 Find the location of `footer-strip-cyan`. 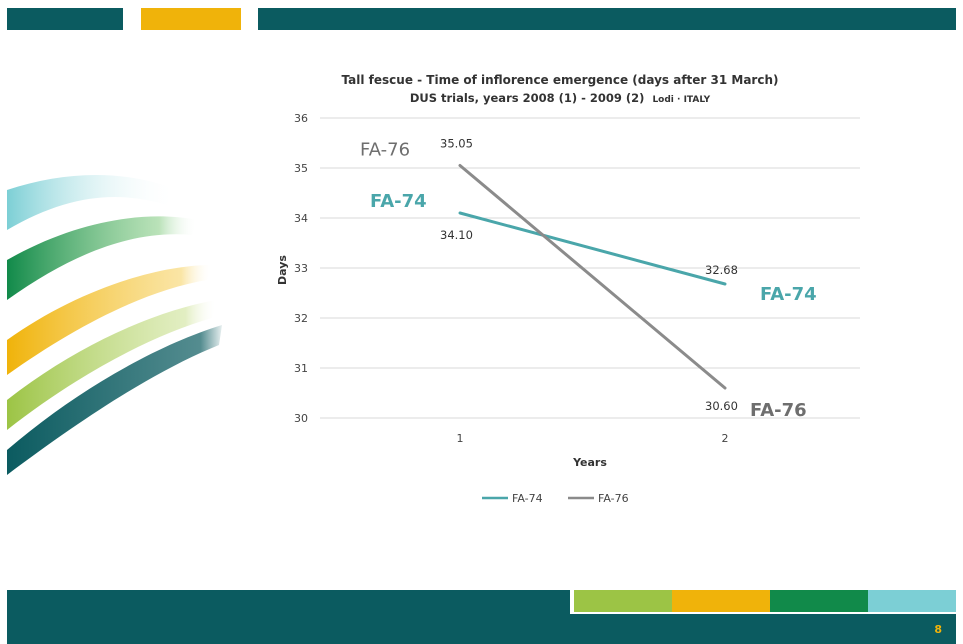

footer-strip-cyan is located at coordinates (912, 601).